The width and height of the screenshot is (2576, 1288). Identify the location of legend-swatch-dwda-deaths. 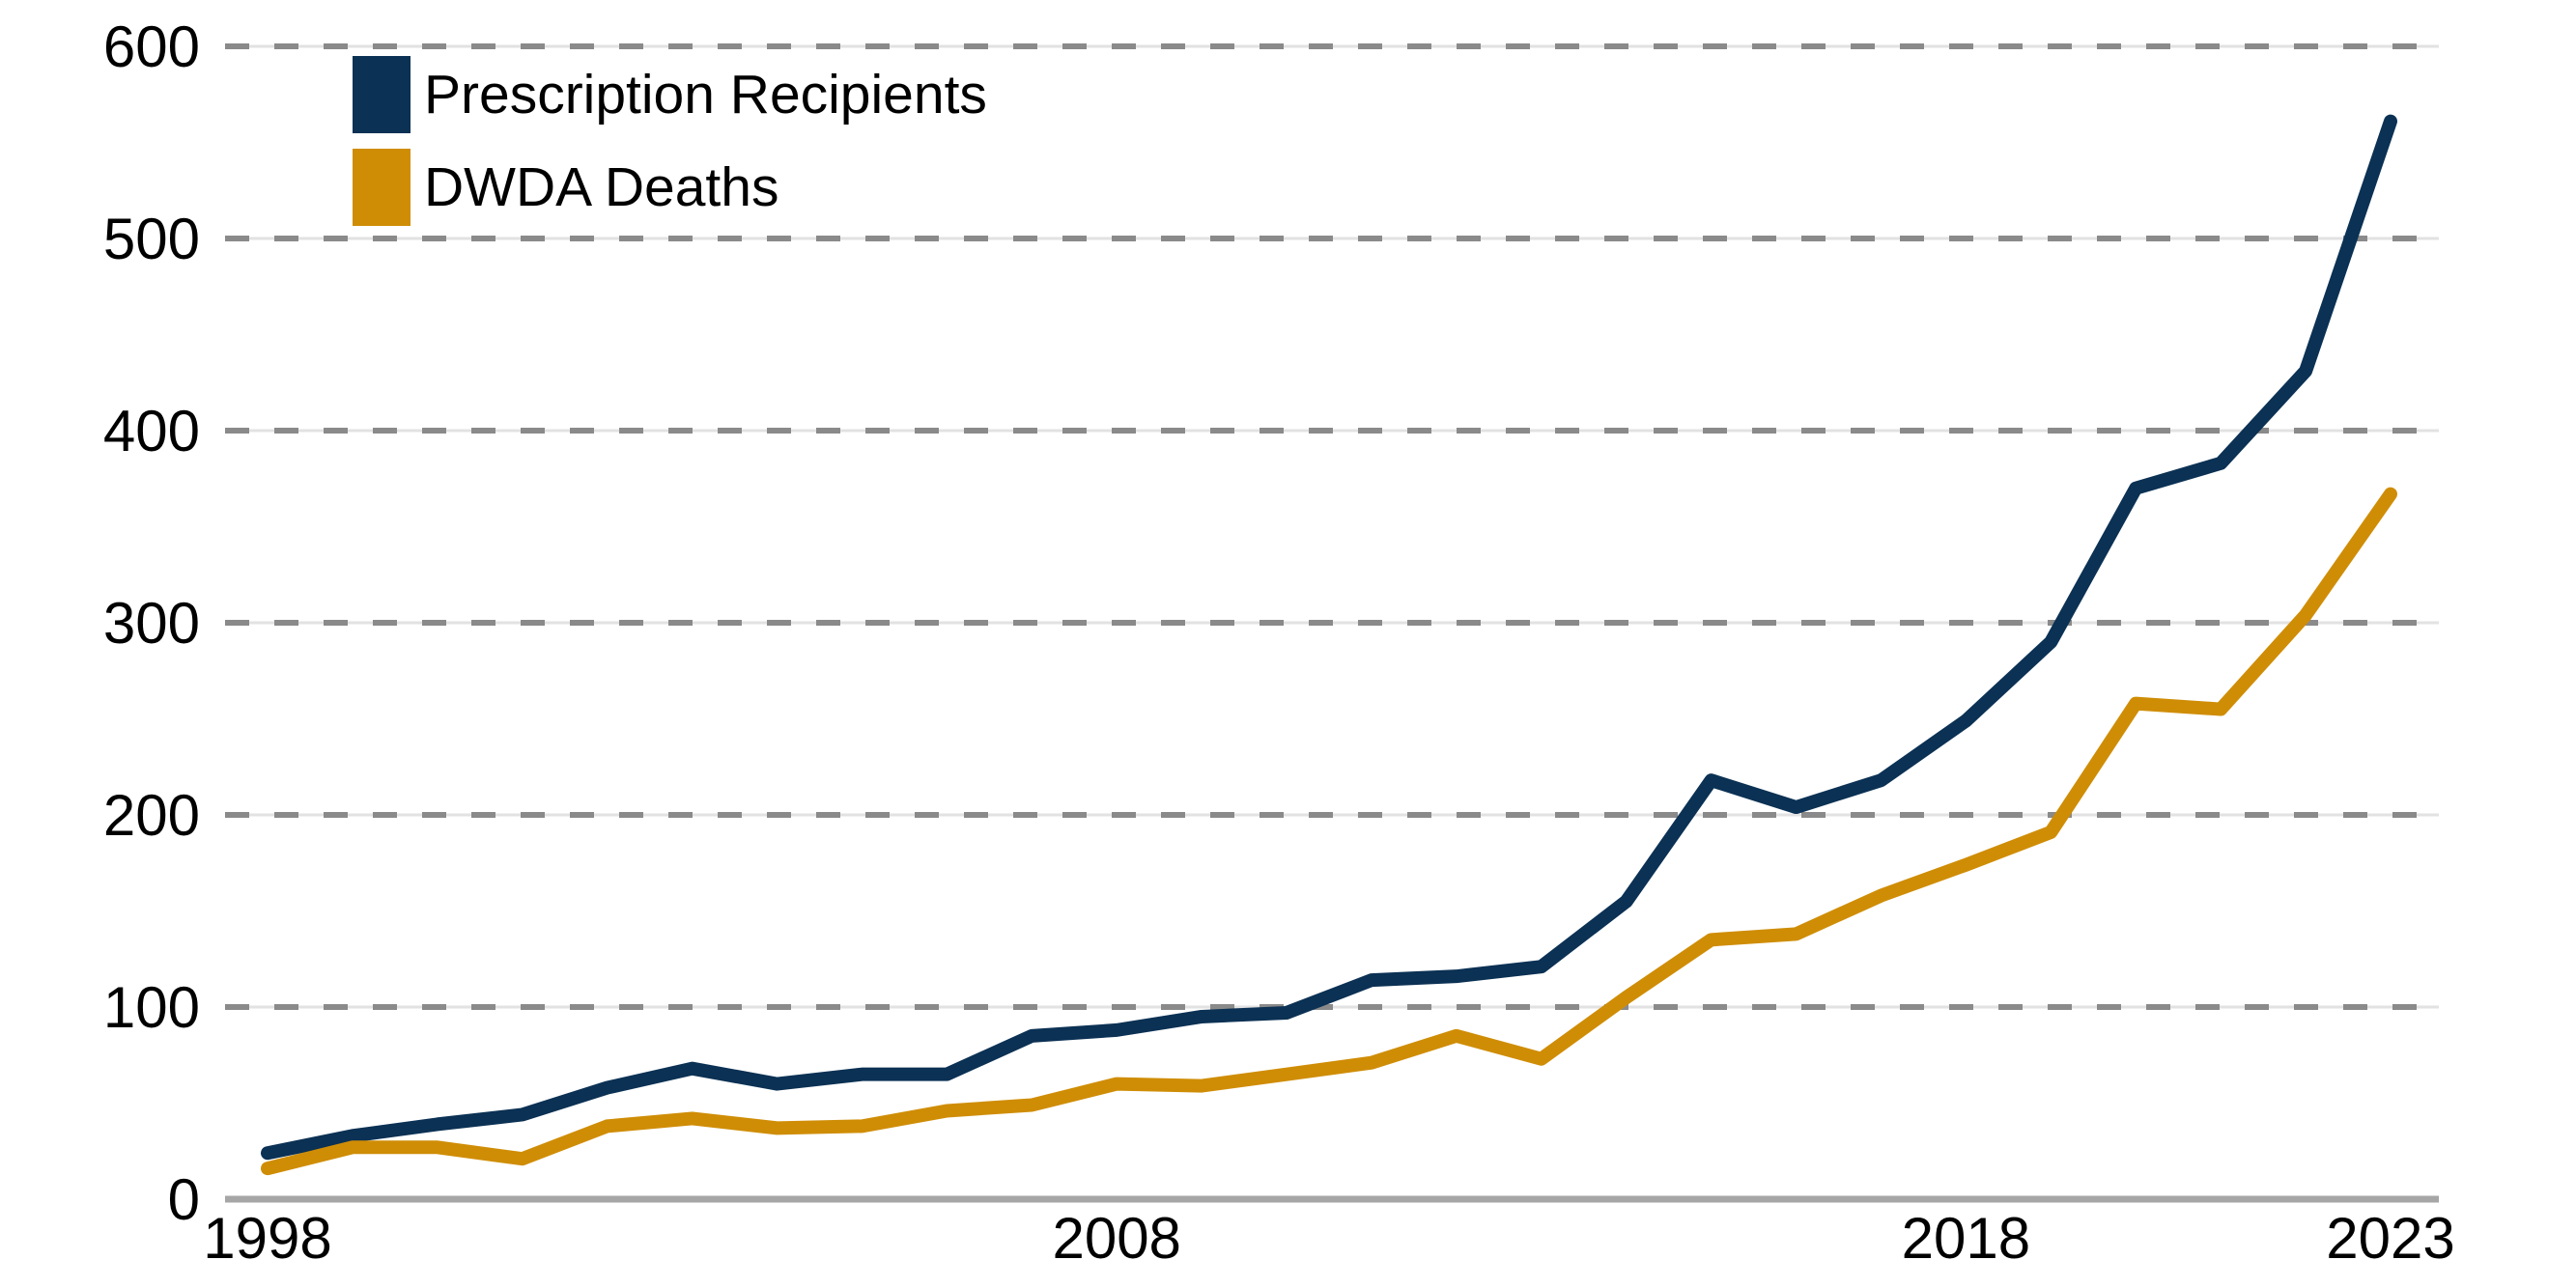
(381, 188).